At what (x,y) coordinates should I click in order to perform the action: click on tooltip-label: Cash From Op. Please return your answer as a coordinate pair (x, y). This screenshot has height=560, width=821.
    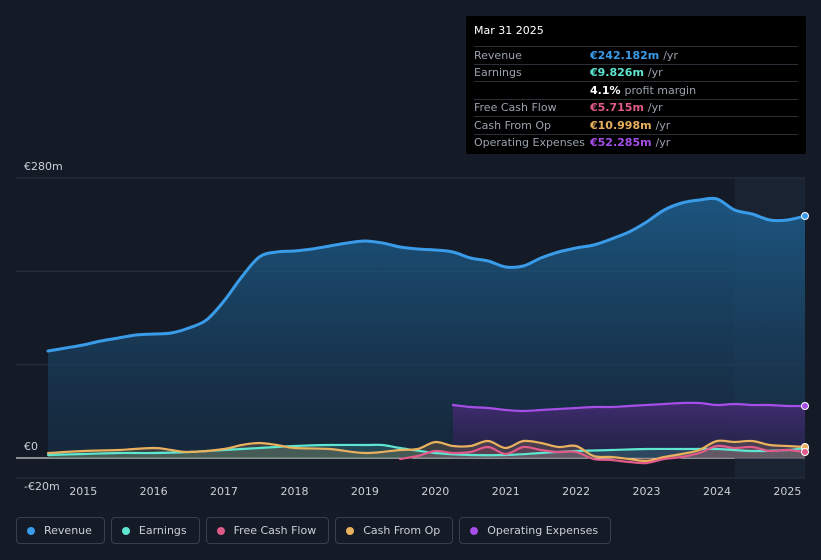
    Looking at the image, I should click on (513, 125).